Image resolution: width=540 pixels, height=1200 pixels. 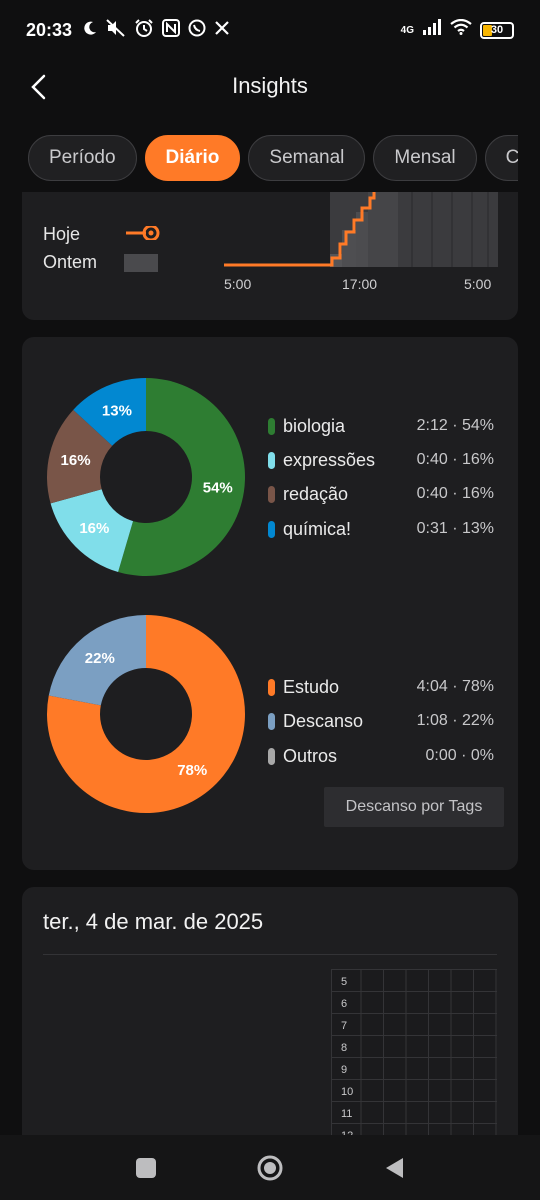 What do you see at coordinates (314, 425) in the screenshot?
I see `legend-name: biologia` at bounding box center [314, 425].